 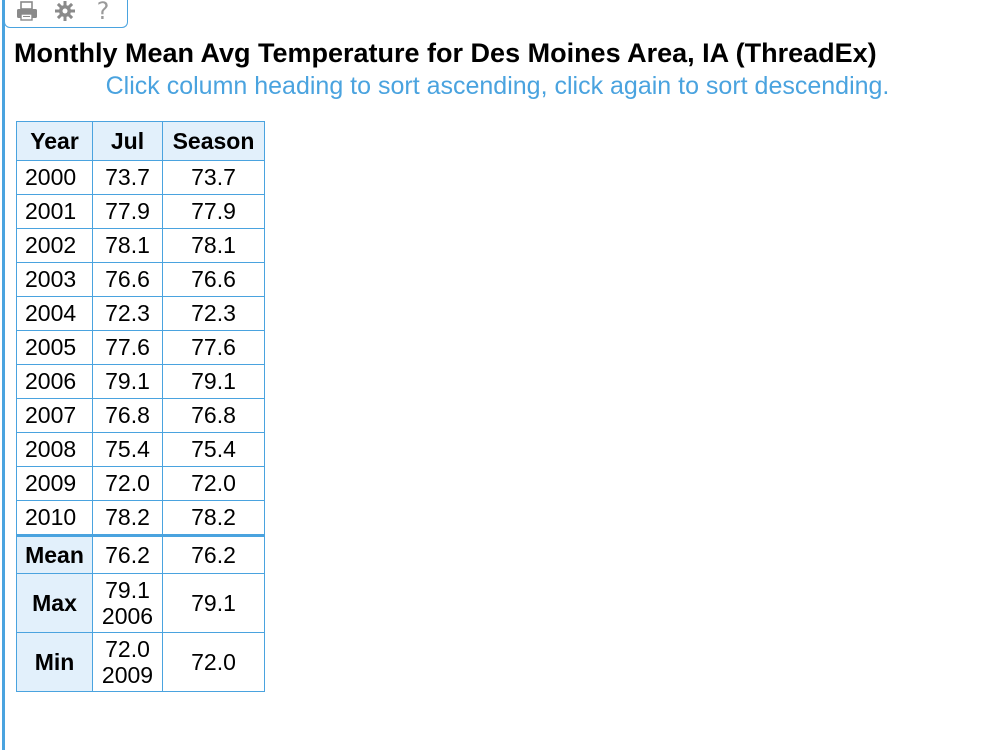 I want to click on cell-season: 78.1, so click(x=213, y=245).